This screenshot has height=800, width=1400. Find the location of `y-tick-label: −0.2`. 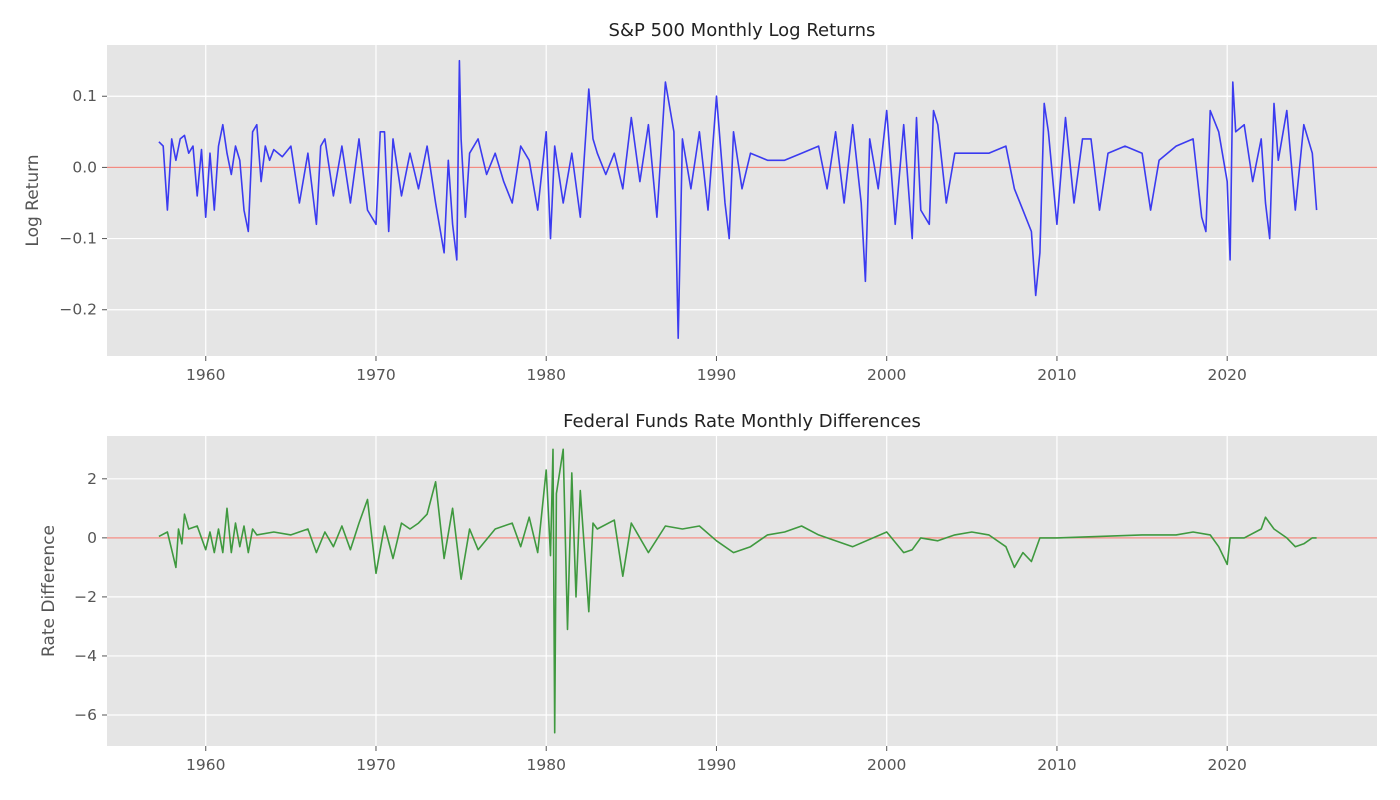

y-tick-label: −0.2 is located at coordinates (78, 310).